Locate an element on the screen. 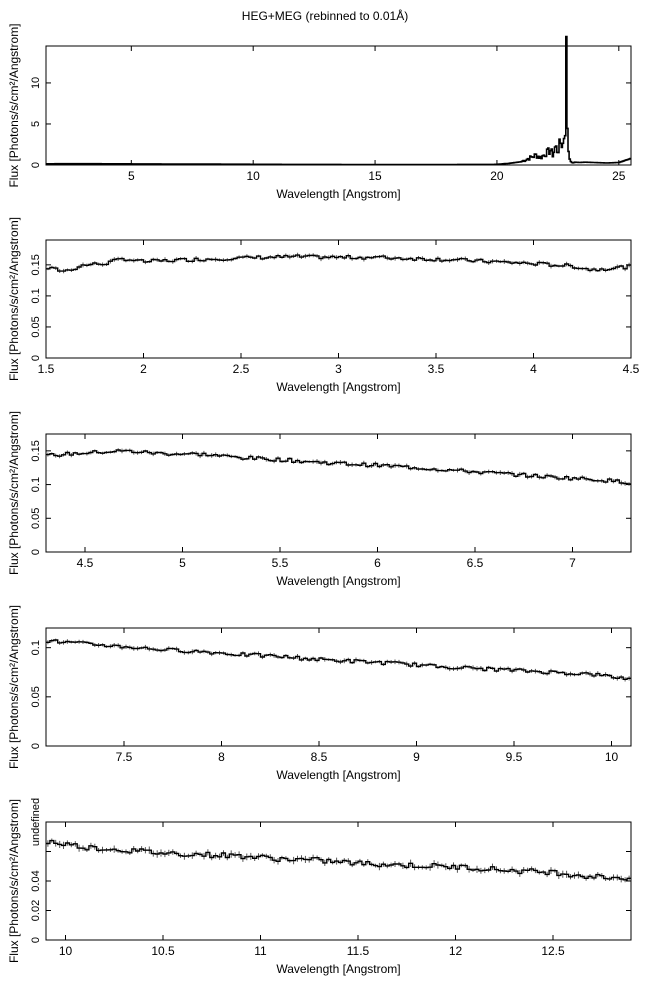 The width and height of the screenshot is (650, 991). chart-title: HEG+MEG (rebinned to 0.01Å) is located at coordinates (325, 16).